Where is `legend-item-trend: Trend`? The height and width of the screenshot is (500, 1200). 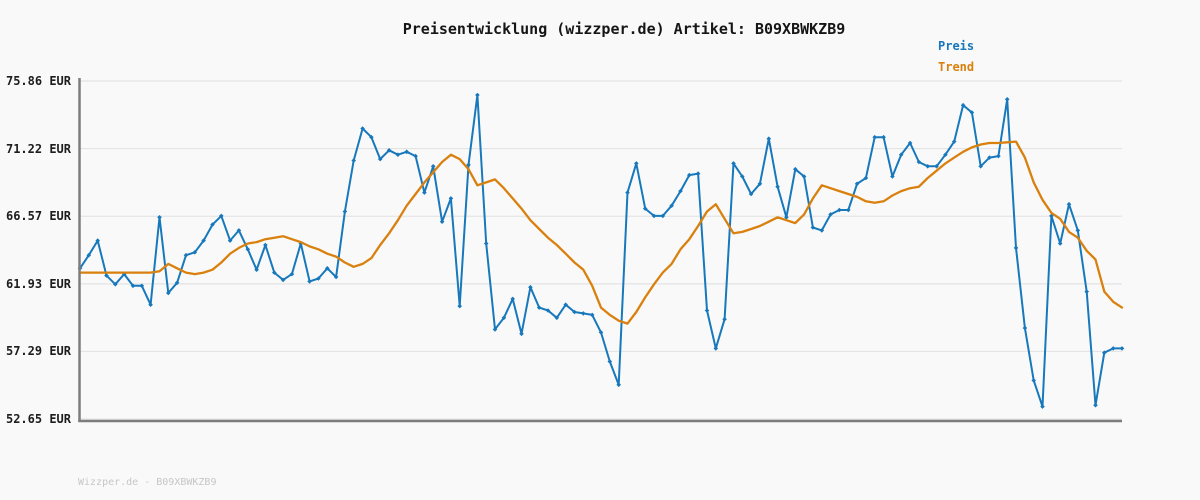
legend-item-trend: Trend is located at coordinates (956, 67).